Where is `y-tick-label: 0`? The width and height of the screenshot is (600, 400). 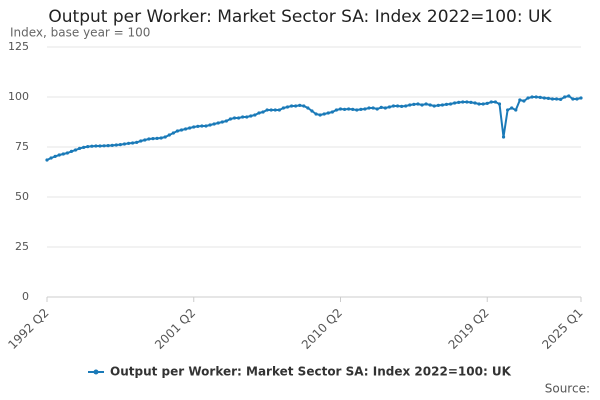
y-tick-label: 0 is located at coordinates (25, 296).